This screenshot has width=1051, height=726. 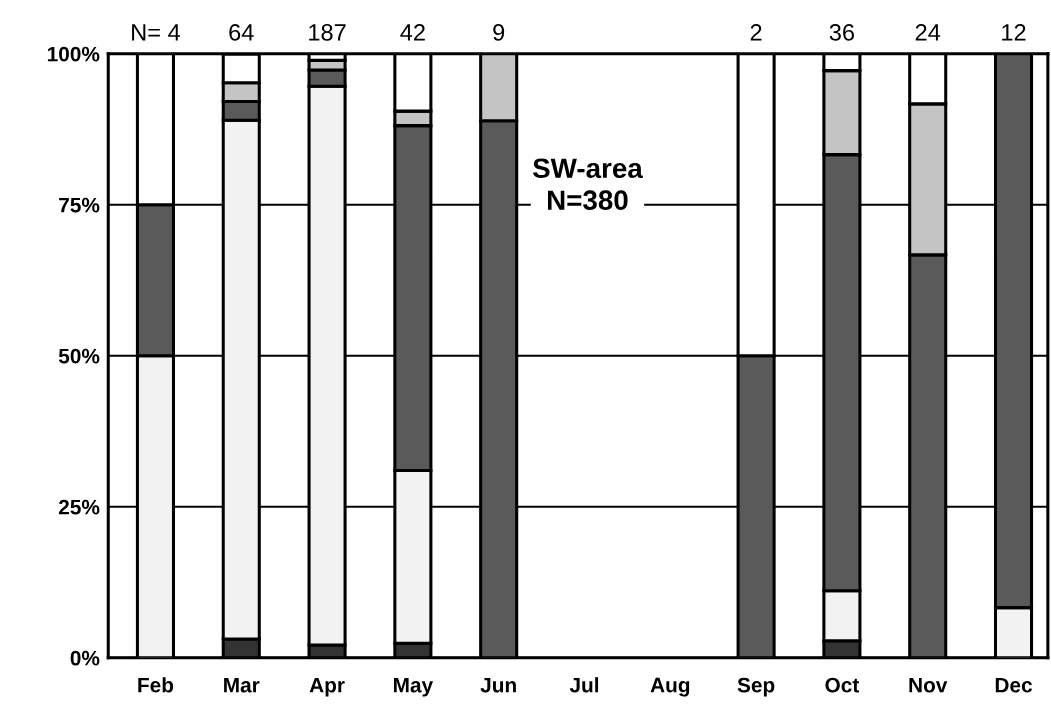 I want to click on text: 12, so click(x=1014, y=32).